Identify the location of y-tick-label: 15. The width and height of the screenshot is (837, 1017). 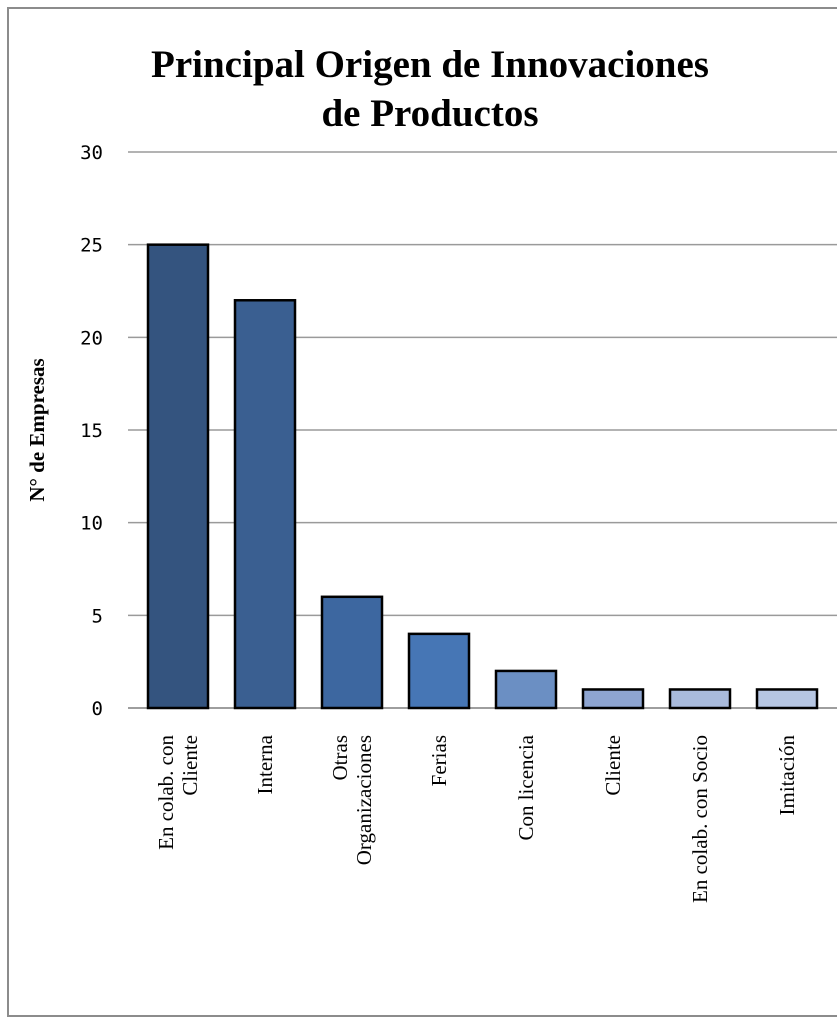
(91, 431).